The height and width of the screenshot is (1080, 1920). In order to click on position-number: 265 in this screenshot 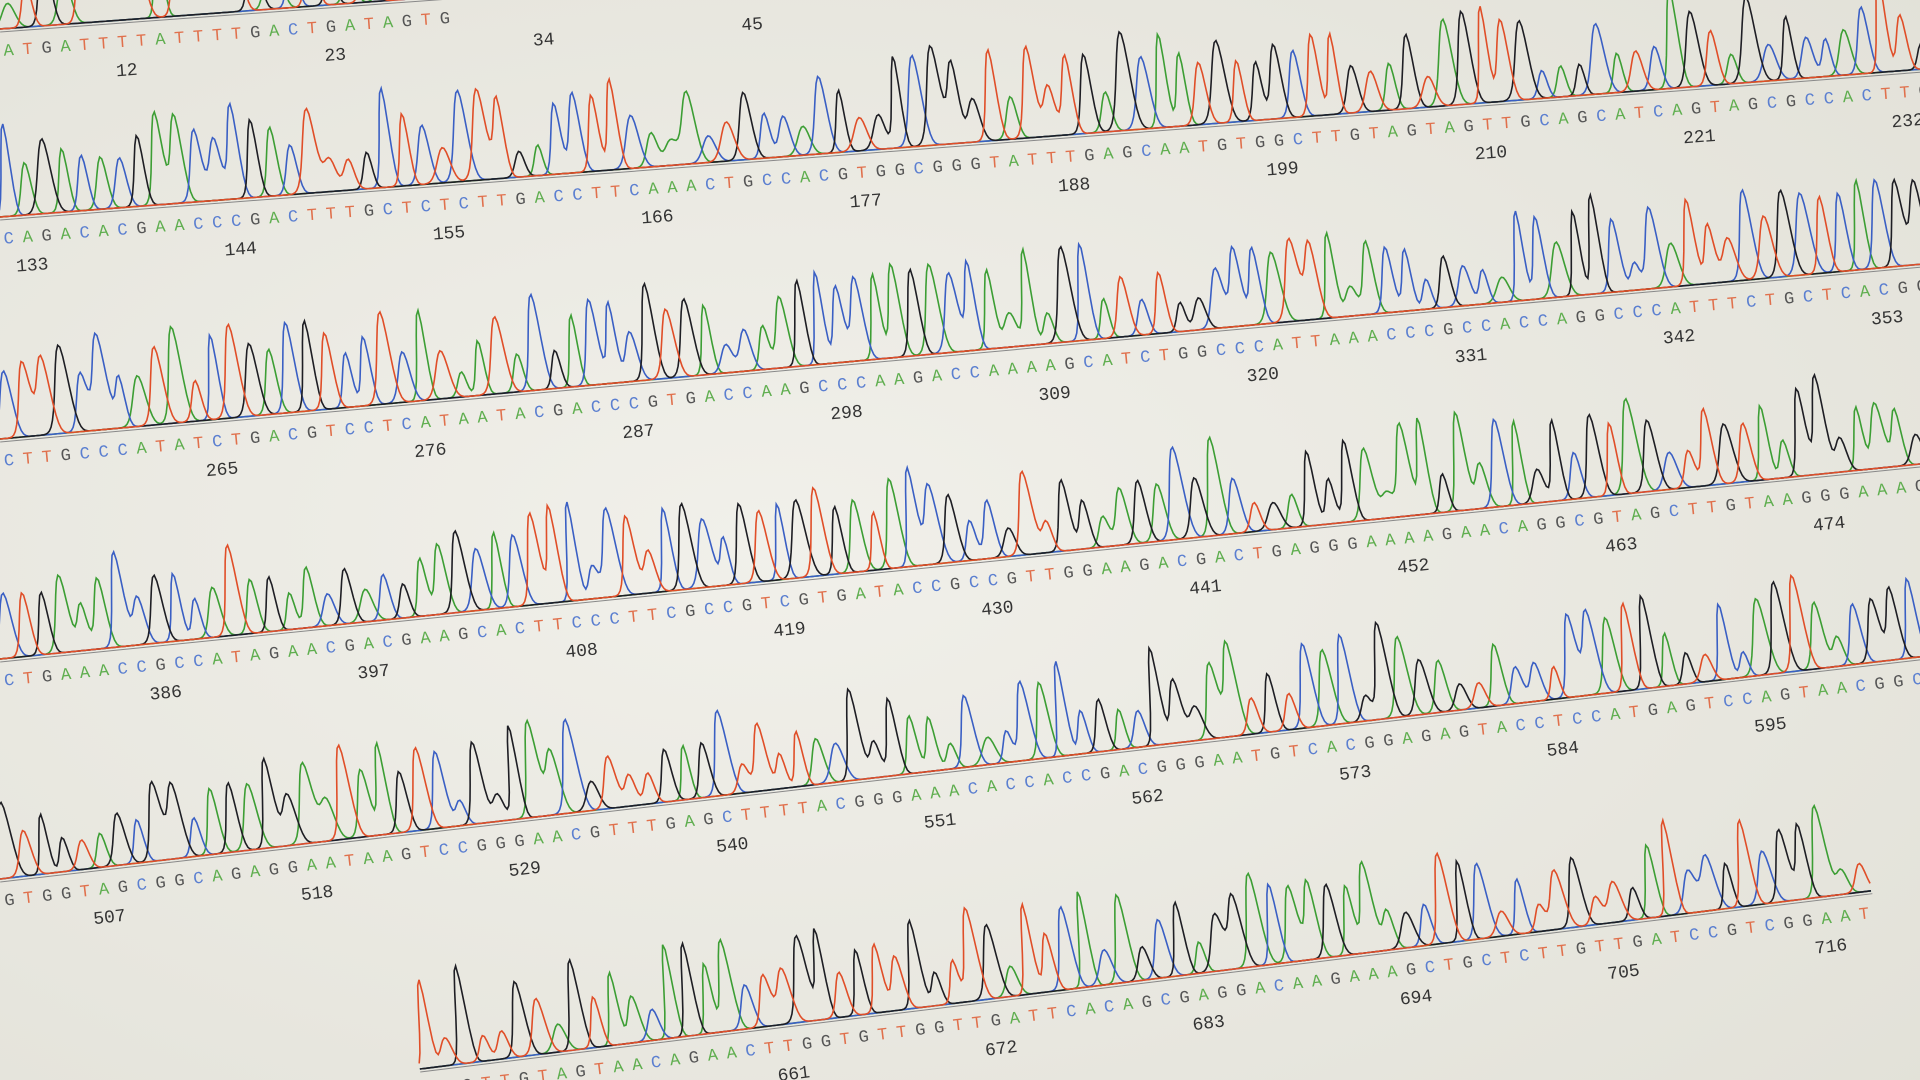, I will do `click(222, 470)`.